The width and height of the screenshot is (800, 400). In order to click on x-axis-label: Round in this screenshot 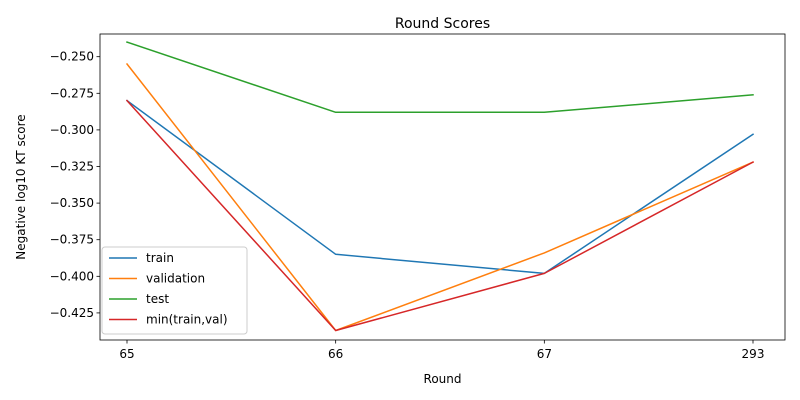, I will do `click(443, 379)`.